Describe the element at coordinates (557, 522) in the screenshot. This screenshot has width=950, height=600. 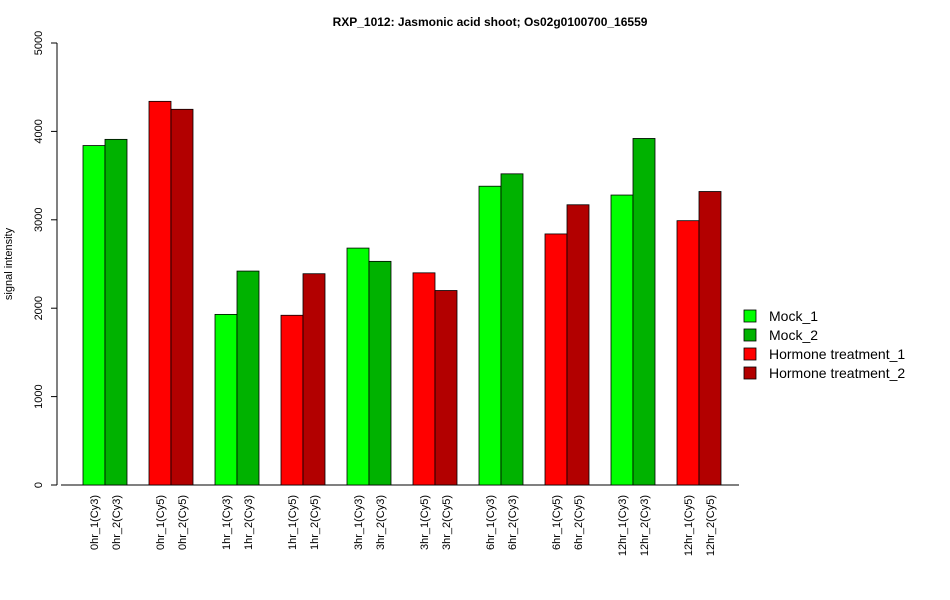
I see `x-tick-label: 6hr_1(Cy5)` at that location.